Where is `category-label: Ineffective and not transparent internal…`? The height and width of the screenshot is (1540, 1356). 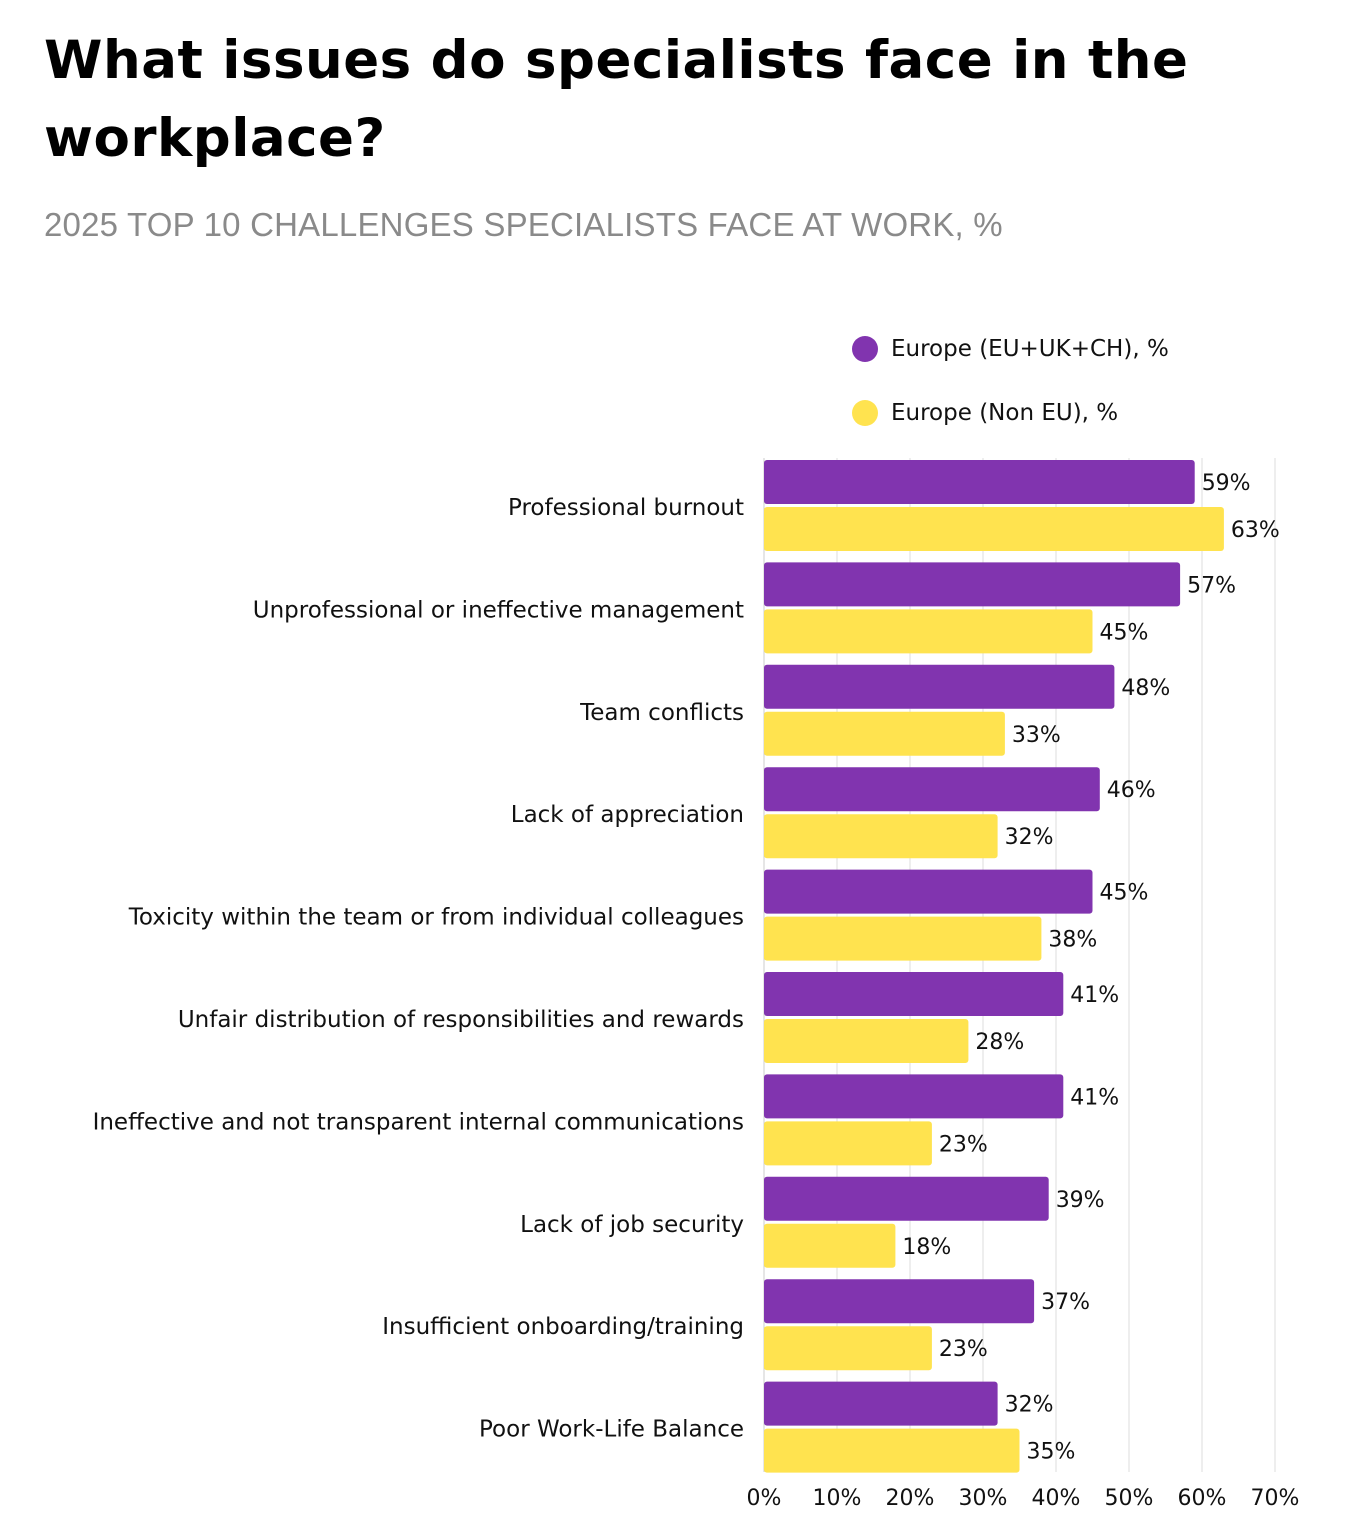
category-label: Ineffective and not transparent internal… is located at coordinates (418, 1122).